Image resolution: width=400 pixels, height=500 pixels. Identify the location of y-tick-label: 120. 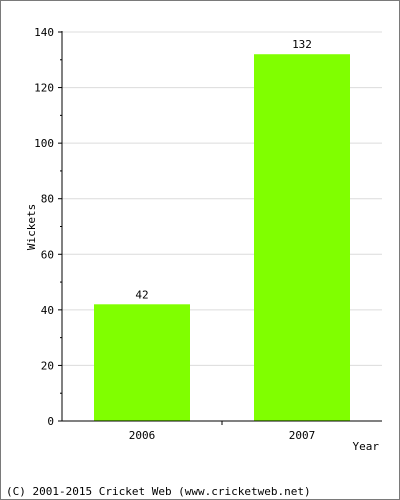
(44, 88).